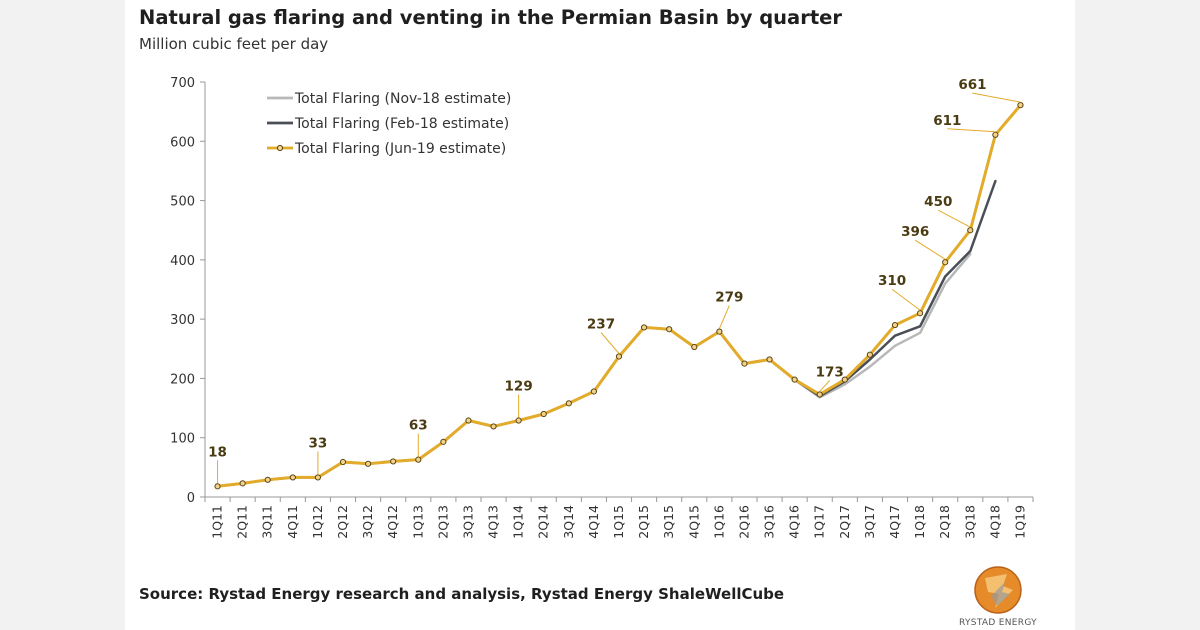 The width and height of the screenshot is (1200, 630). What do you see at coordinates (944, 522) in the screenshot?
I see `x-tick-label: 2Q18` at bounding box center [944, 522].